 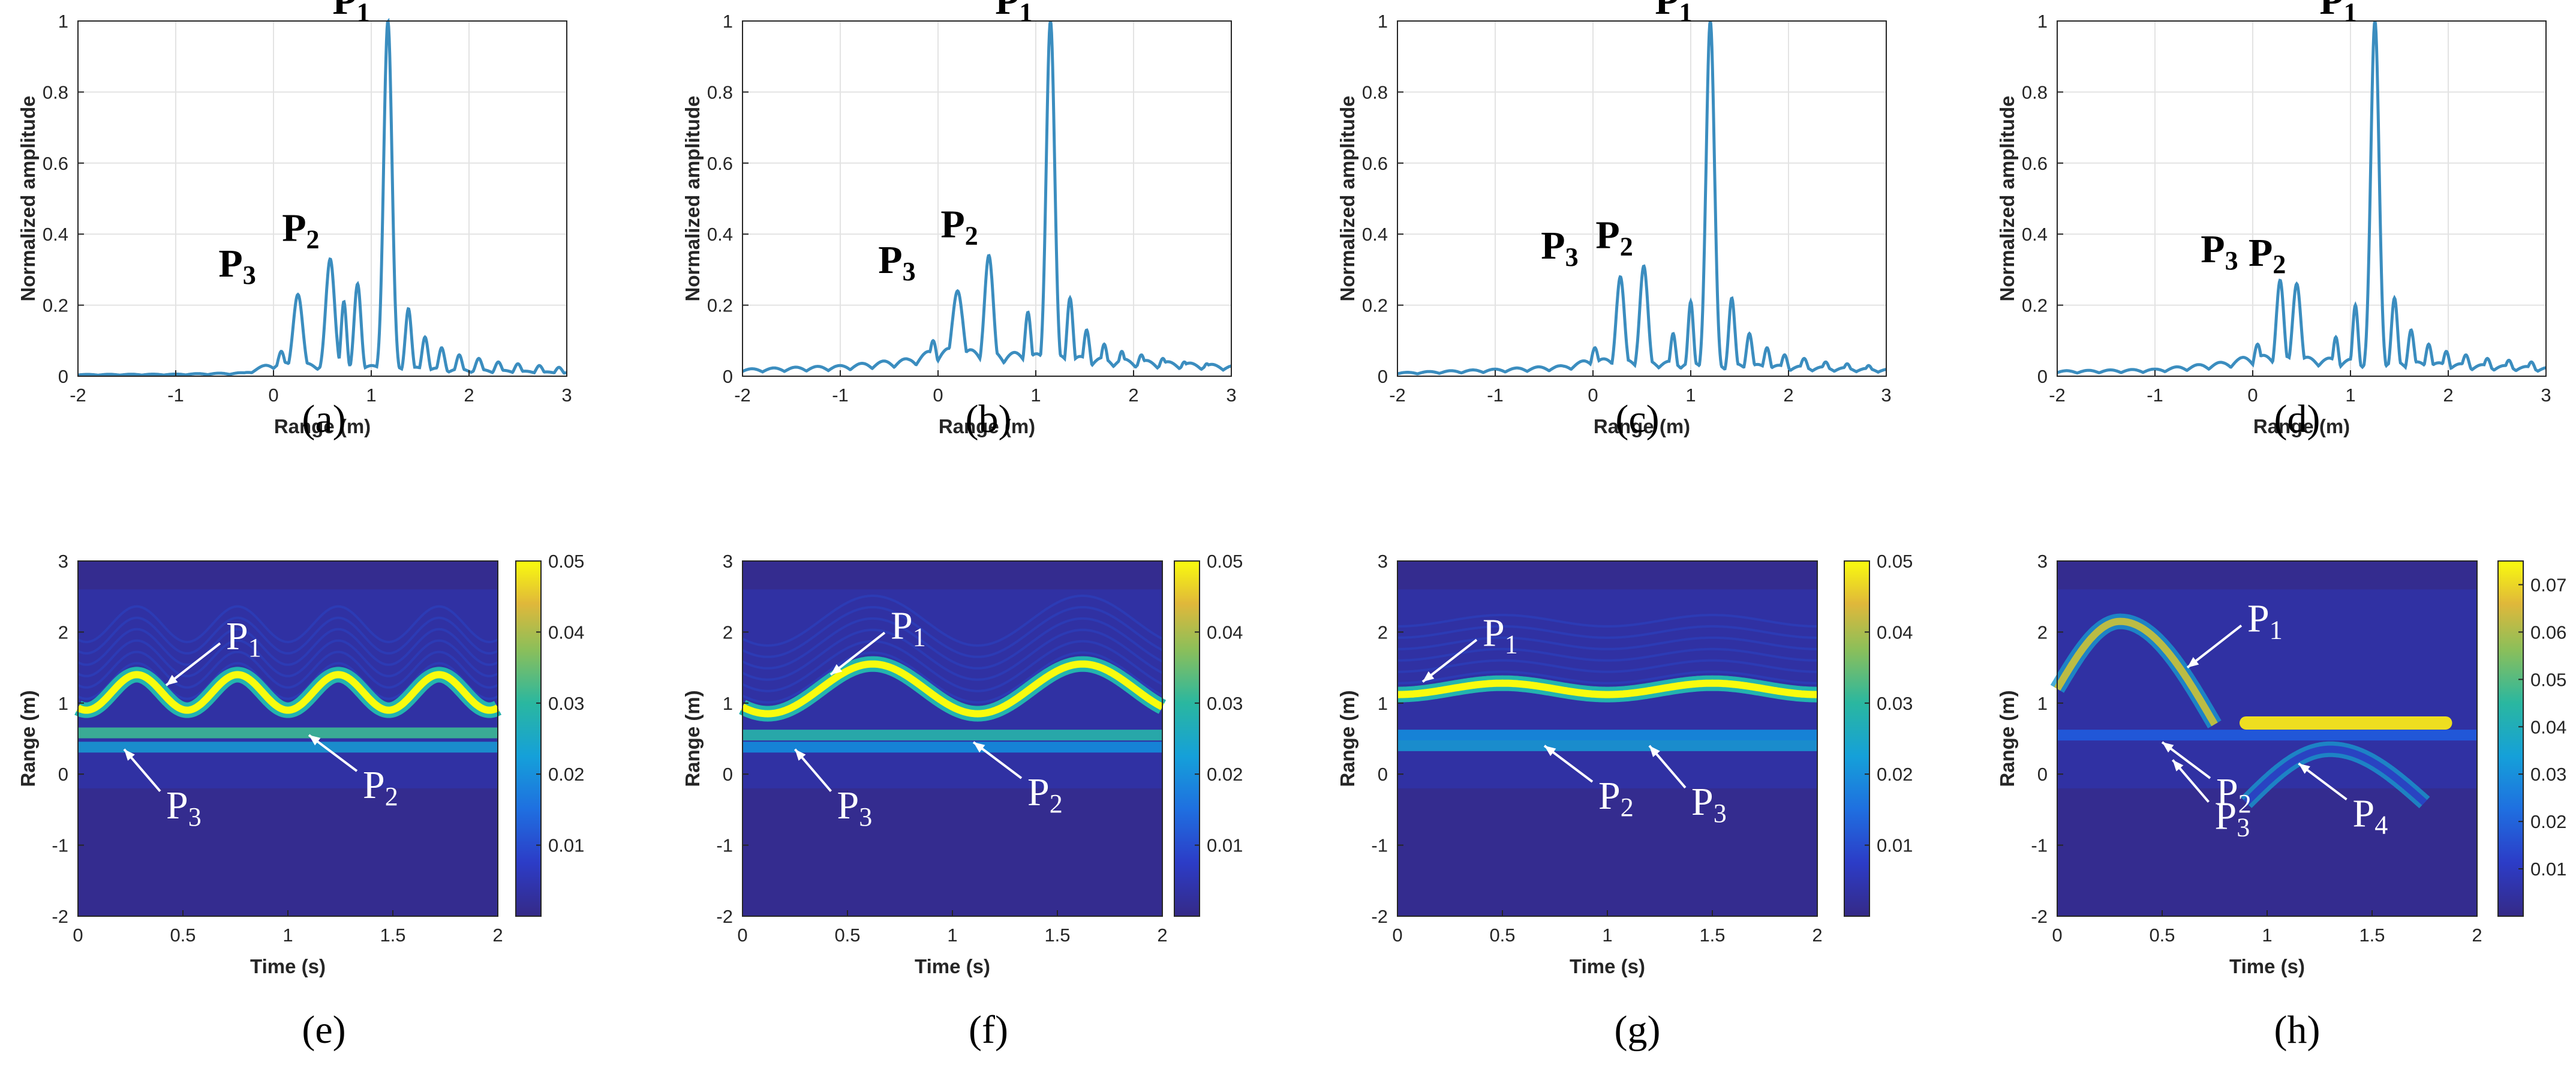 What do you see at coordinates (1607, 688) in the screenshot?
I see `trace-P1` at bounding box center [1607, 688].